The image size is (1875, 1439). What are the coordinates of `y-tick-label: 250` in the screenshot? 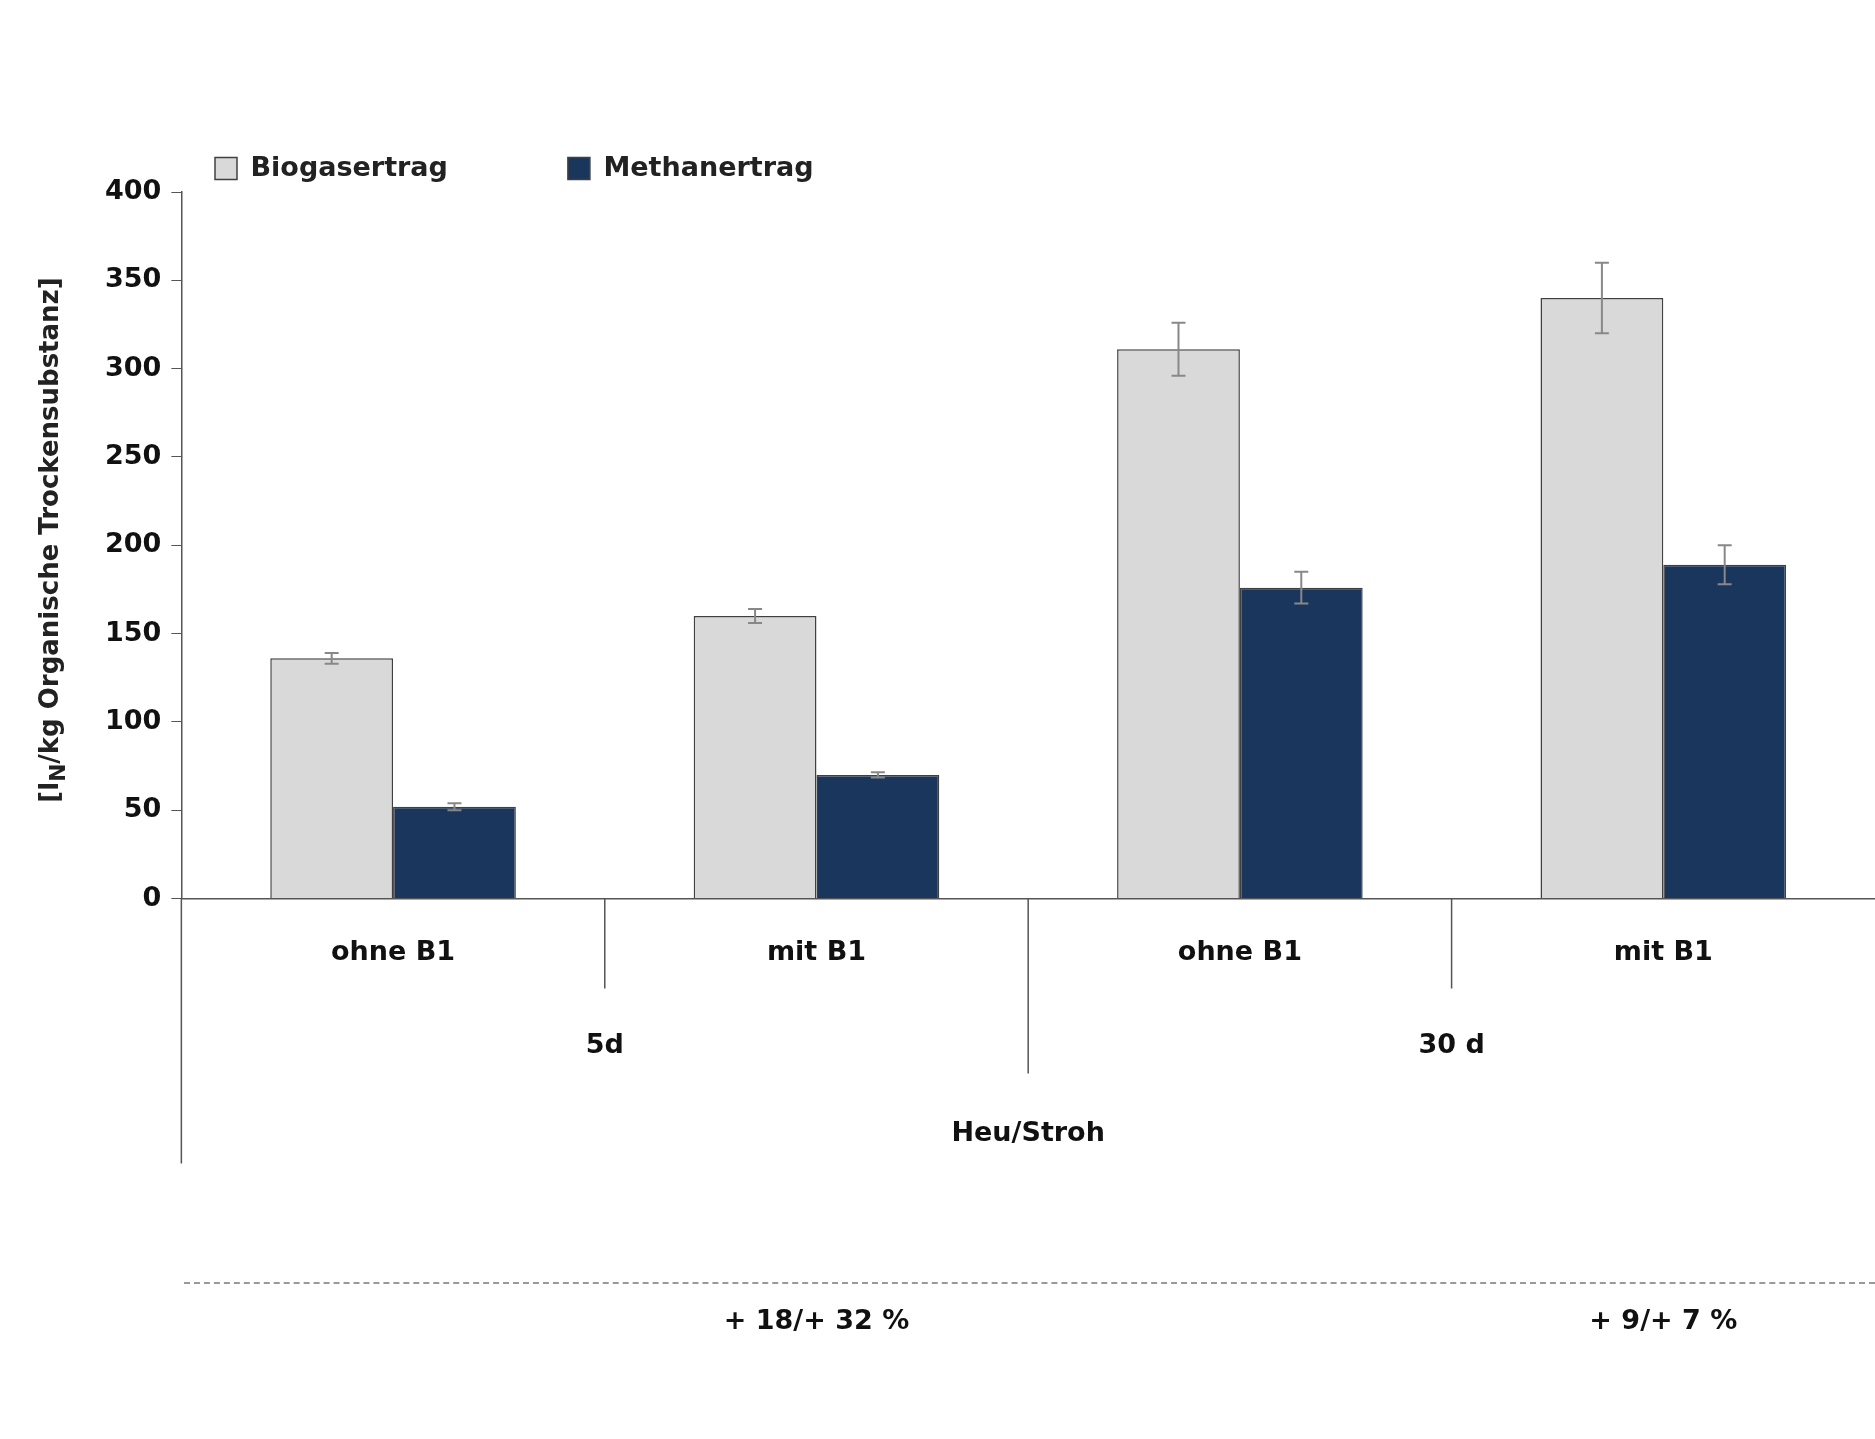 It's located at (133, 454).